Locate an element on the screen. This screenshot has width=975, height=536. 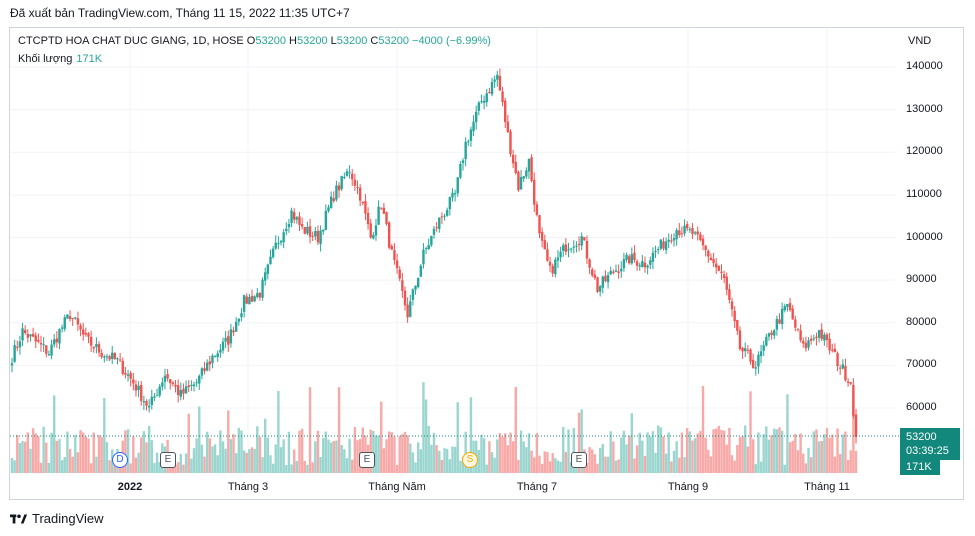
volume-label: Khối lượng is located at coordinates (45, 59).